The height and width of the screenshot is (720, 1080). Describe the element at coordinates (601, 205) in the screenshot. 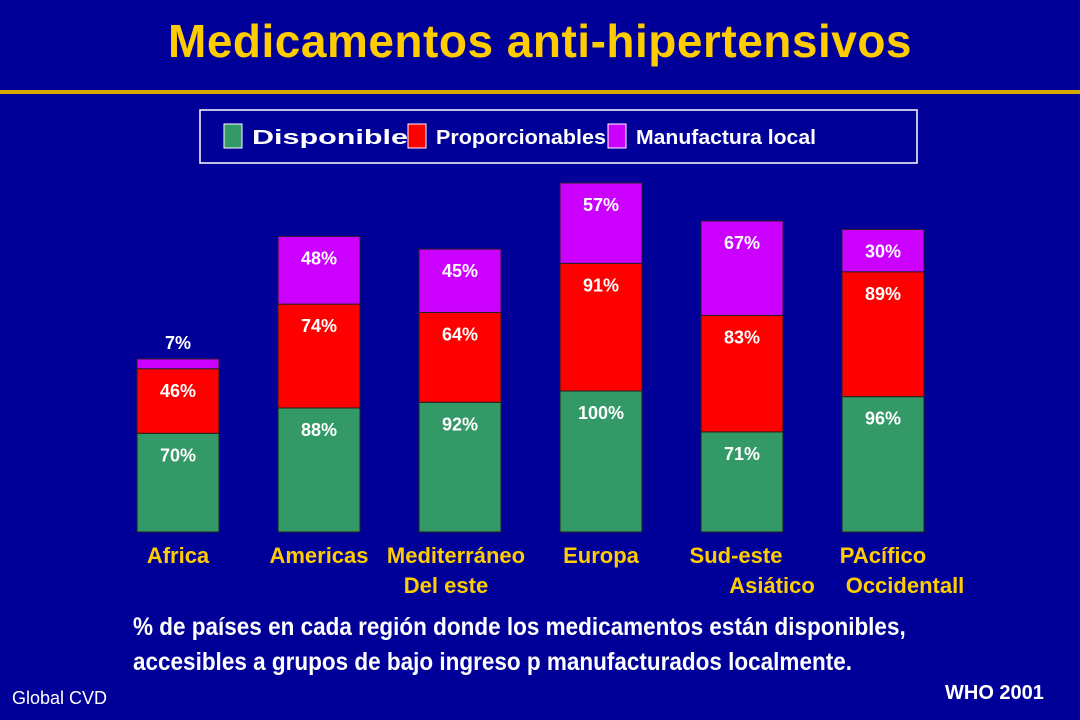

I see `bar-4-label-3: 57%` at that location.